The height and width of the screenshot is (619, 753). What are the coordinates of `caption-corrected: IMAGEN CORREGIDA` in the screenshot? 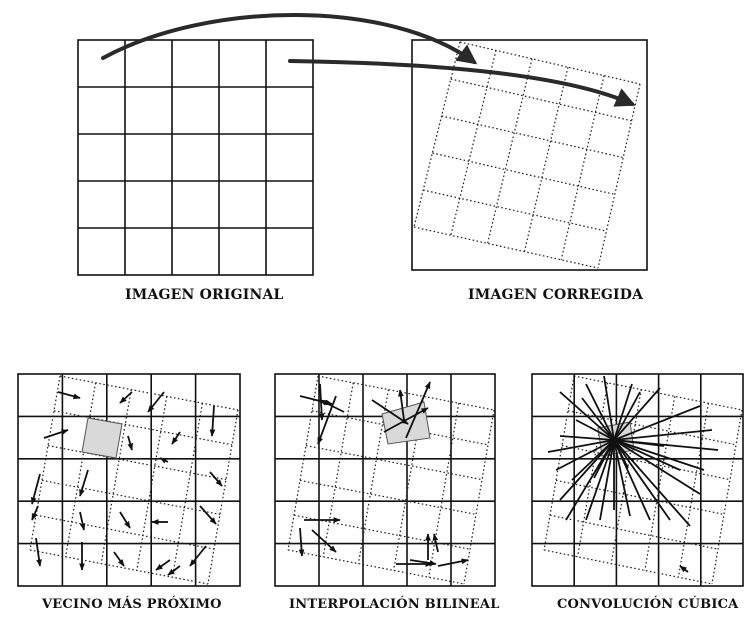 It's located at (556, 295).